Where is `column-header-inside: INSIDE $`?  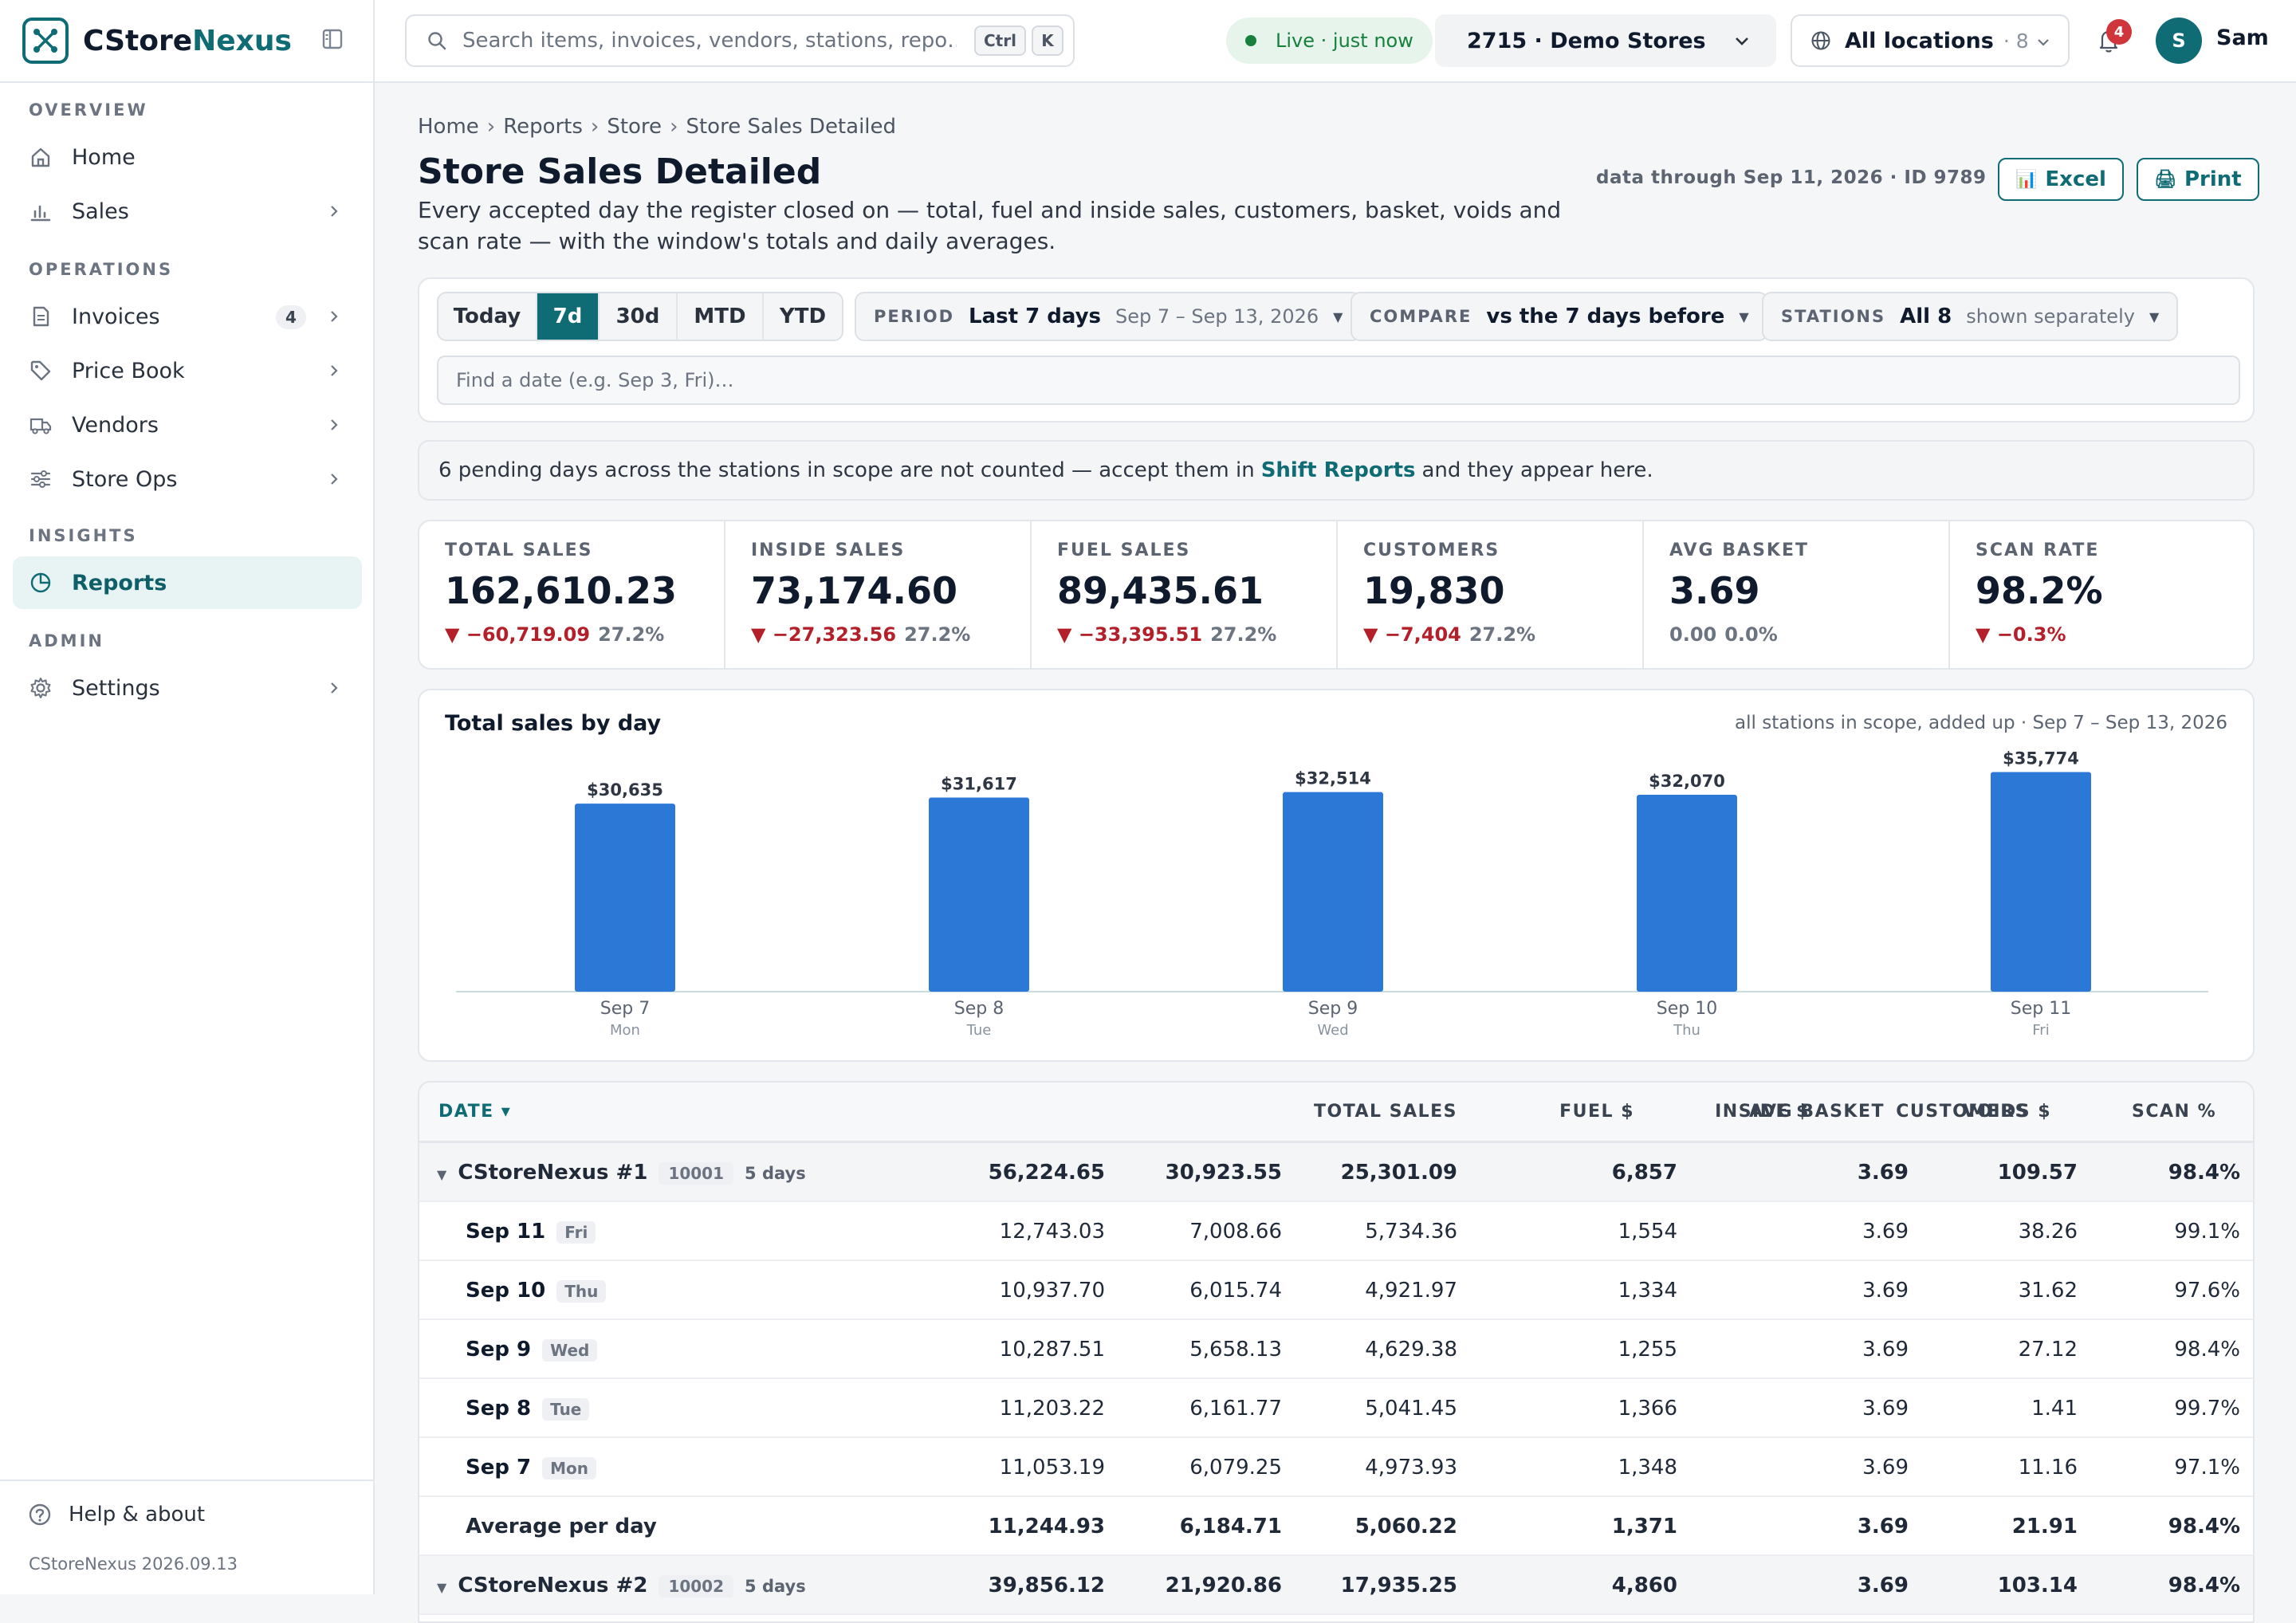
column-header-inside: INSIDE $ is located at coordinates (1763, 1112).